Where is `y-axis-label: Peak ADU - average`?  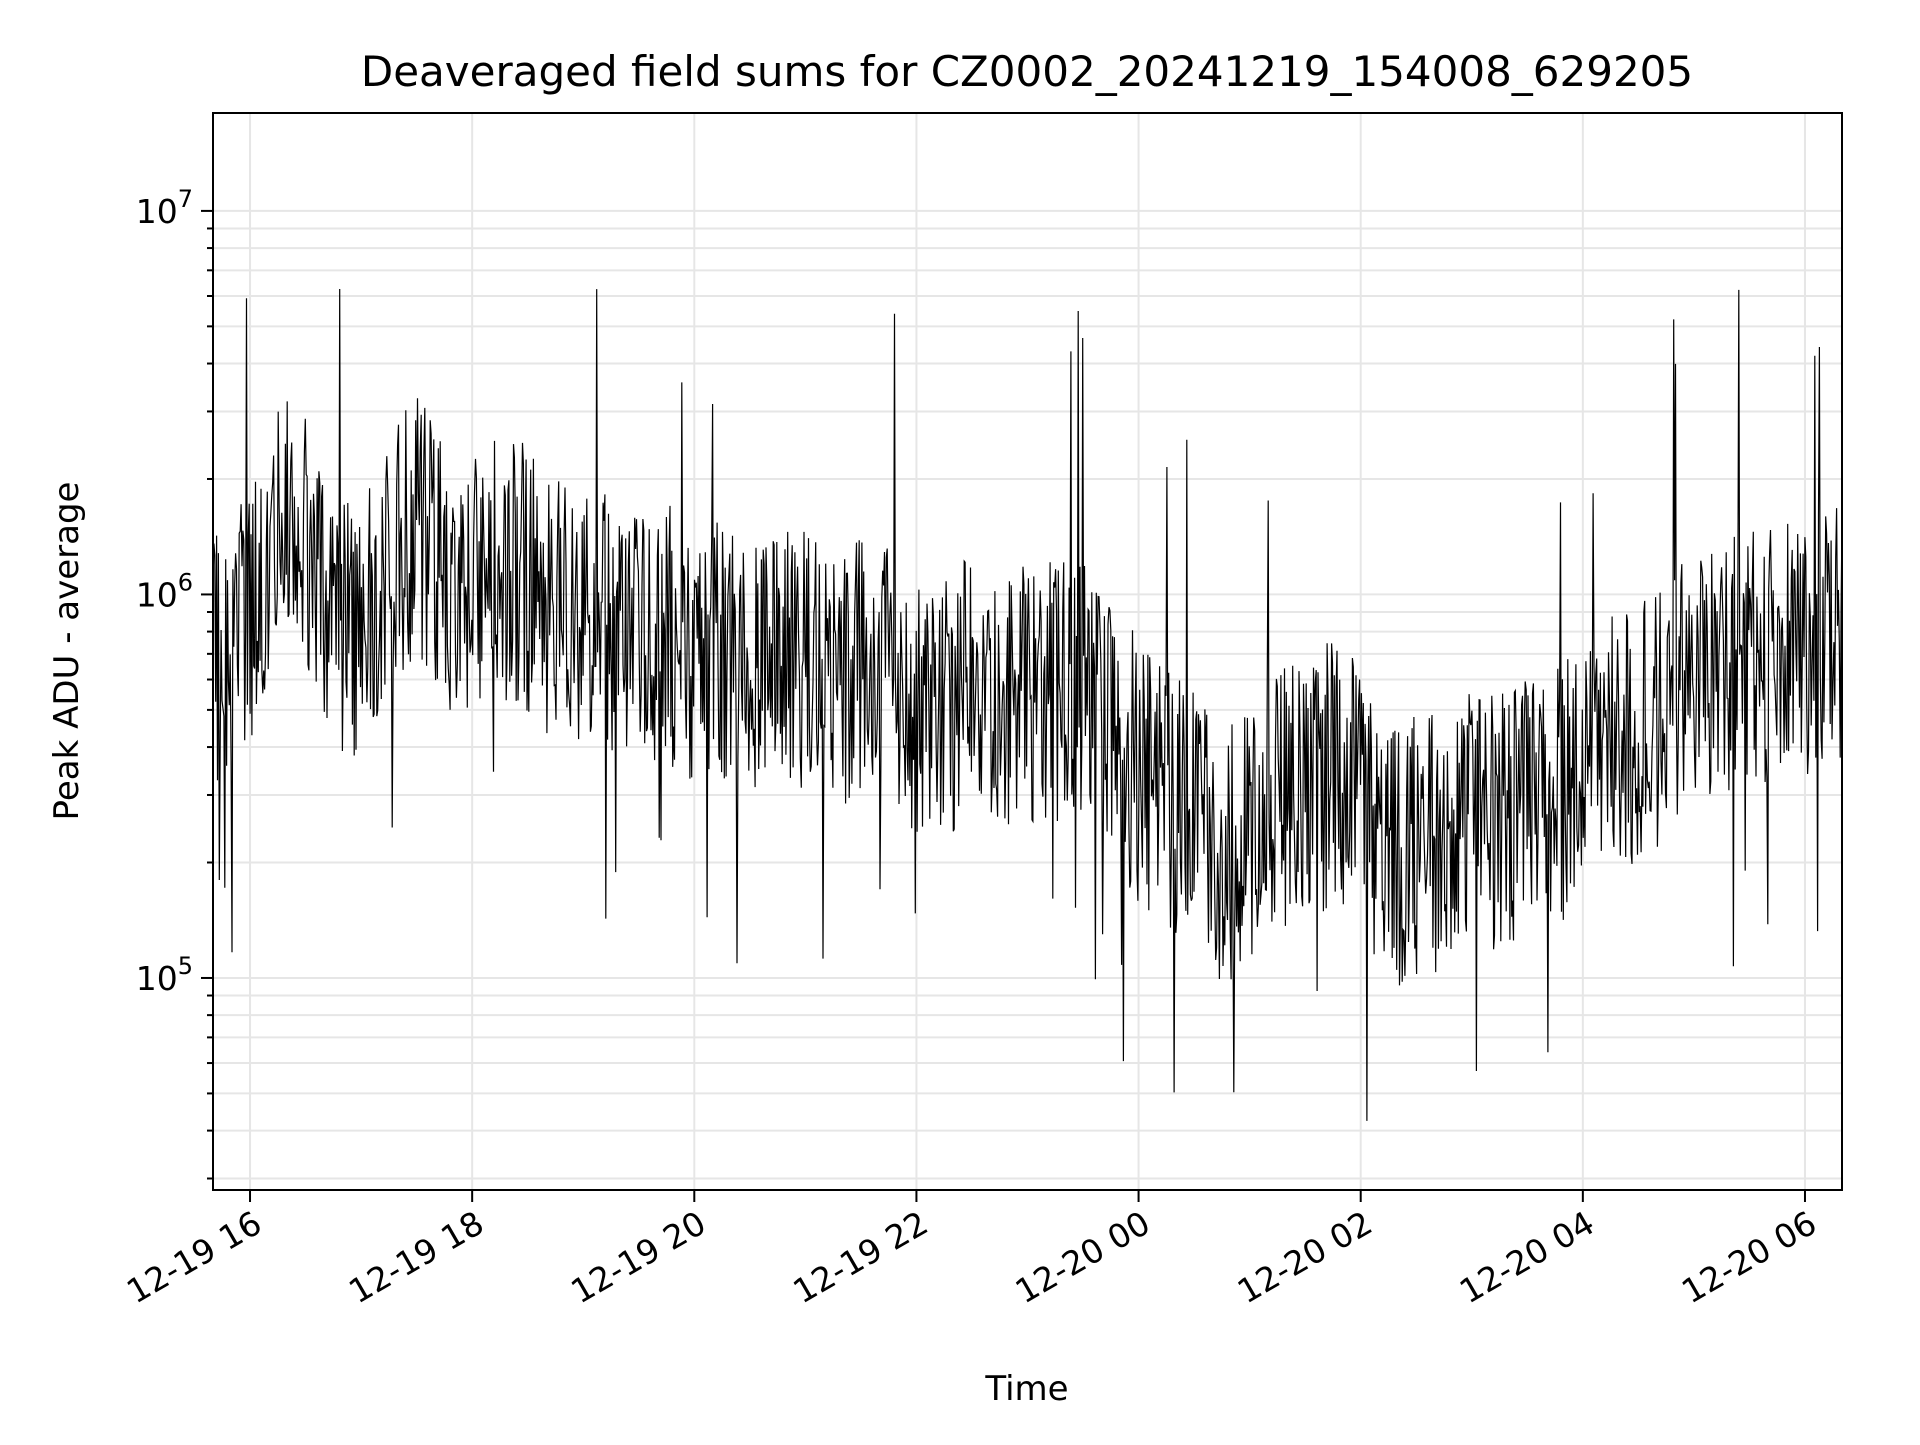 y-axis-label: Peak ADU - average is located at coordinates (67, 651).